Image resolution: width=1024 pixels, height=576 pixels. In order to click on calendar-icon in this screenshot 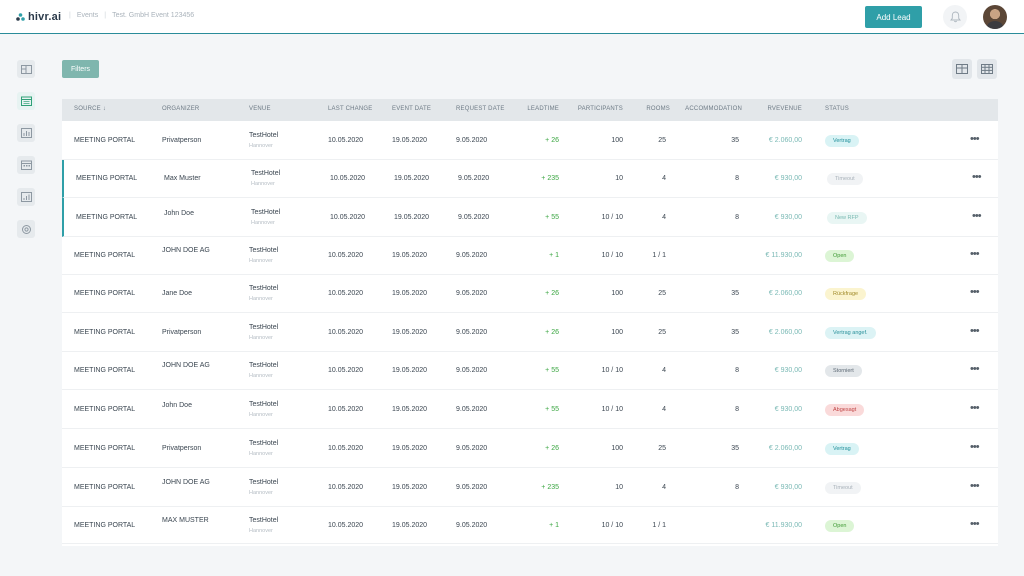, I will do `click(26, 165)`.